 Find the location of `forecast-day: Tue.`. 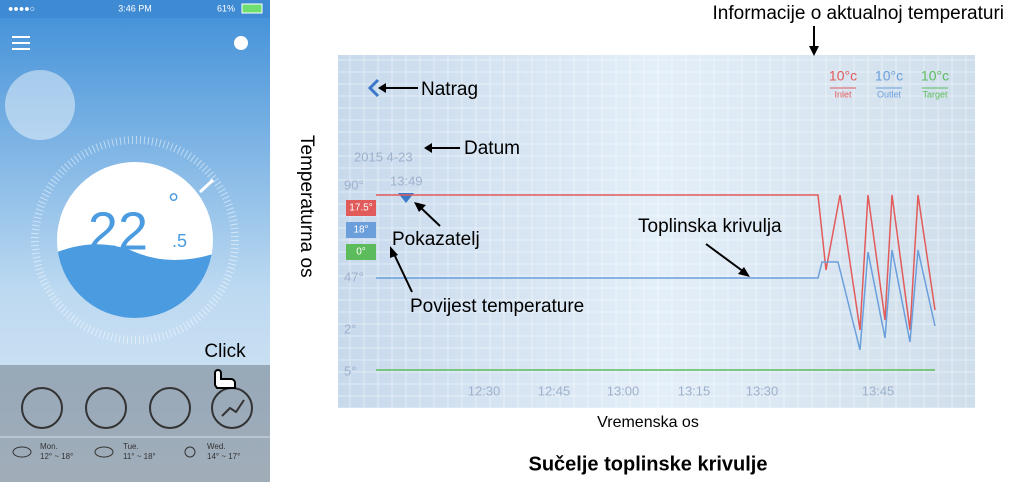

forecast-day: Tue. is located at coordinates (131, 446).